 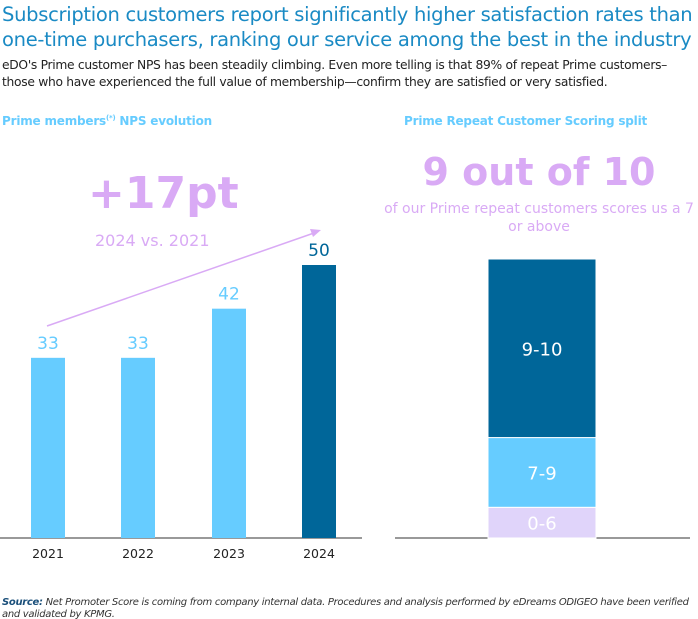 I want to click on footnote-marker: (*), so click(x=110, y=118).